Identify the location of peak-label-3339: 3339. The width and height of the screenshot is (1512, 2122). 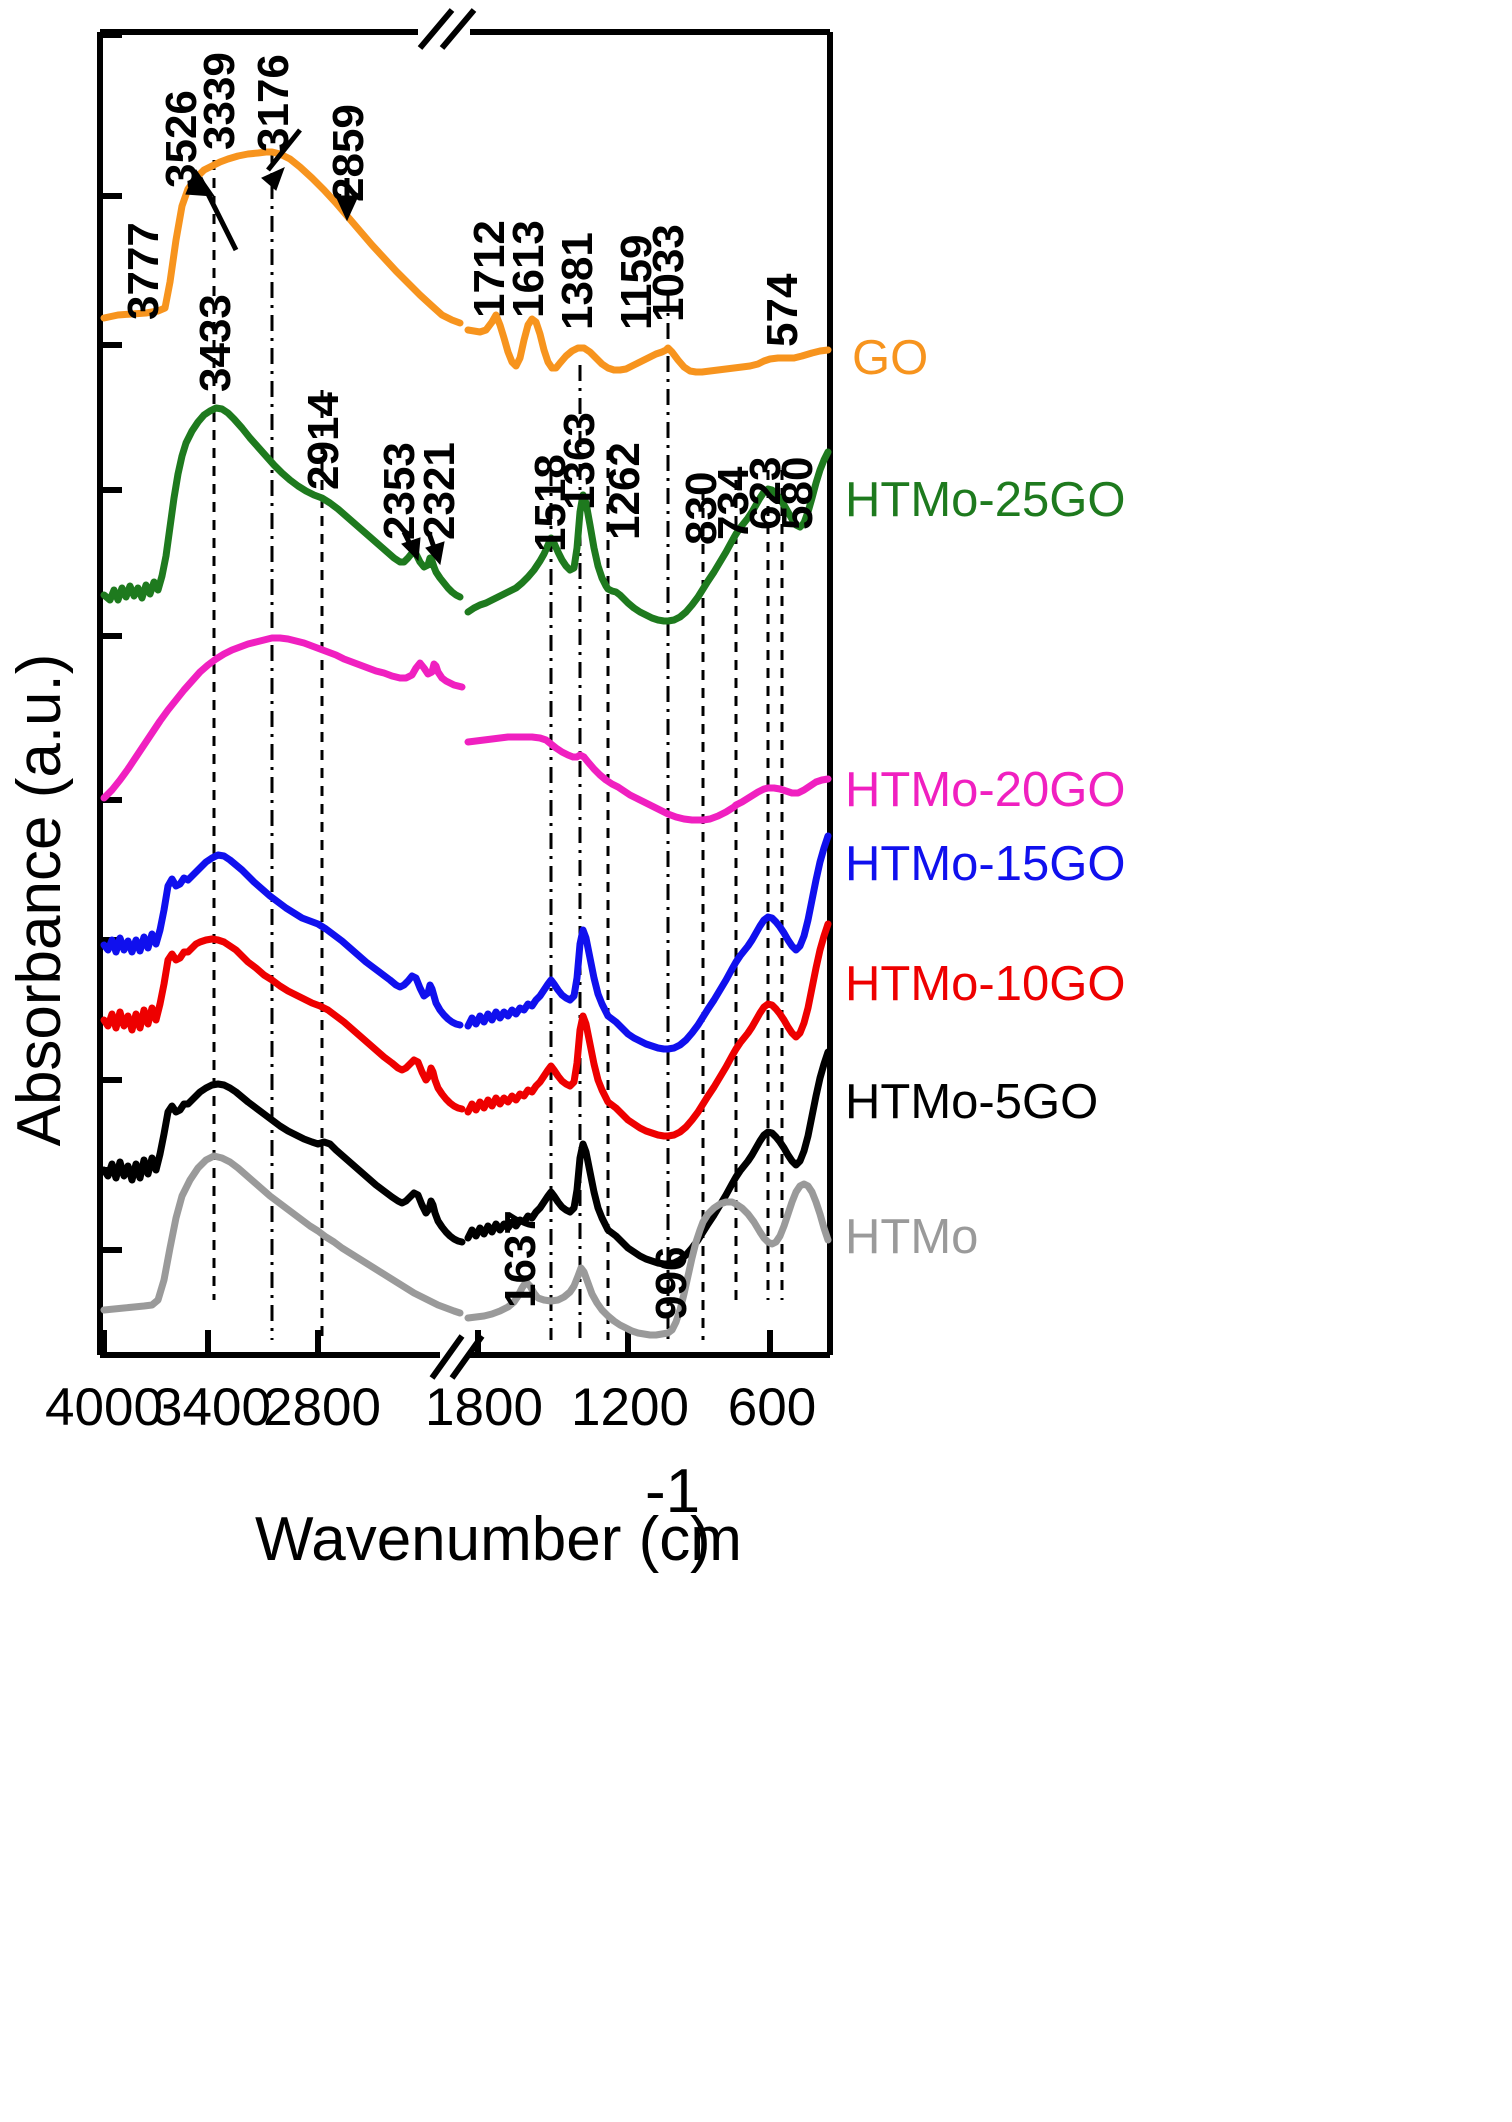
(219, 101).